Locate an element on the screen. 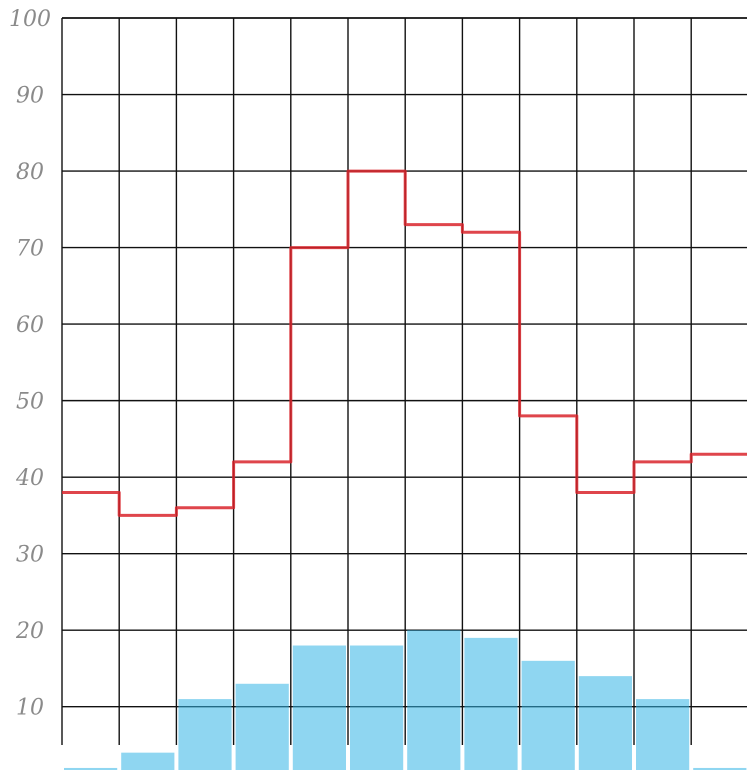 Image resolution: width=747 pixels, height=783 pixels. y-tick-label: 50 is located at coordinates (30, 402).